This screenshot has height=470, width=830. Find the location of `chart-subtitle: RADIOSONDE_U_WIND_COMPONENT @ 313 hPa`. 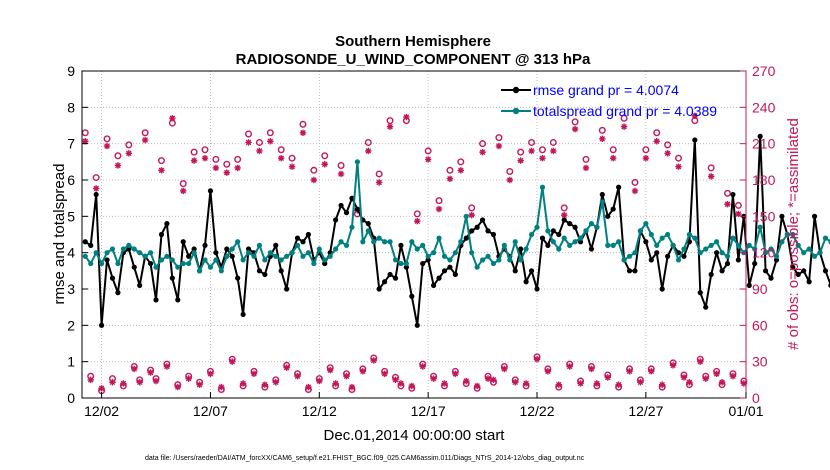

chart-subtitle: RADIOSONDE_U_WIND_COMPONENT @ 313 hPa is located at coordinates (413, 59).